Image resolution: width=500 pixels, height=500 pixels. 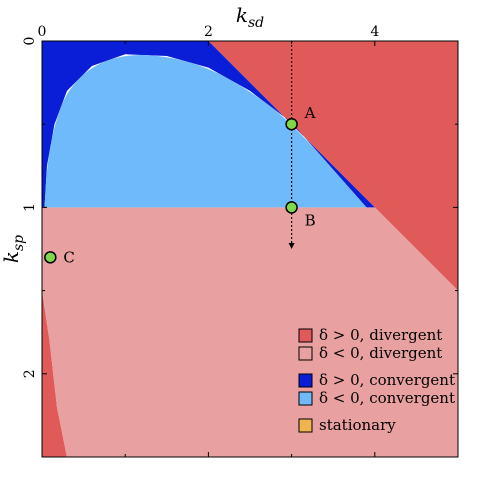 What do you see at coordinates (387, 398) in the screenshot?
I see `legend-label-neg_conv: δ < 0, convergent` at bounding box center [387, 398].